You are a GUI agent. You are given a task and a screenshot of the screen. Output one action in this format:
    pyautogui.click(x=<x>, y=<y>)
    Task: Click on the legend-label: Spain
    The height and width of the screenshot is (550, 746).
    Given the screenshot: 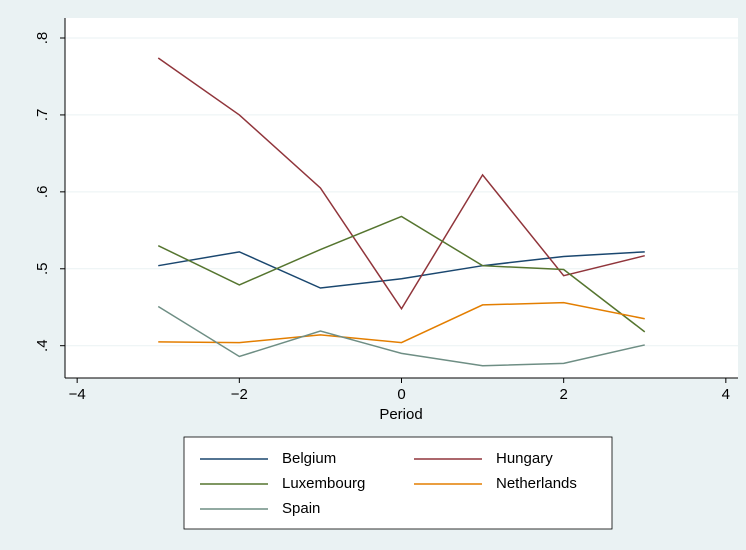 What is the action you would take?
    pyautogui.click(x=301, y=508)
    